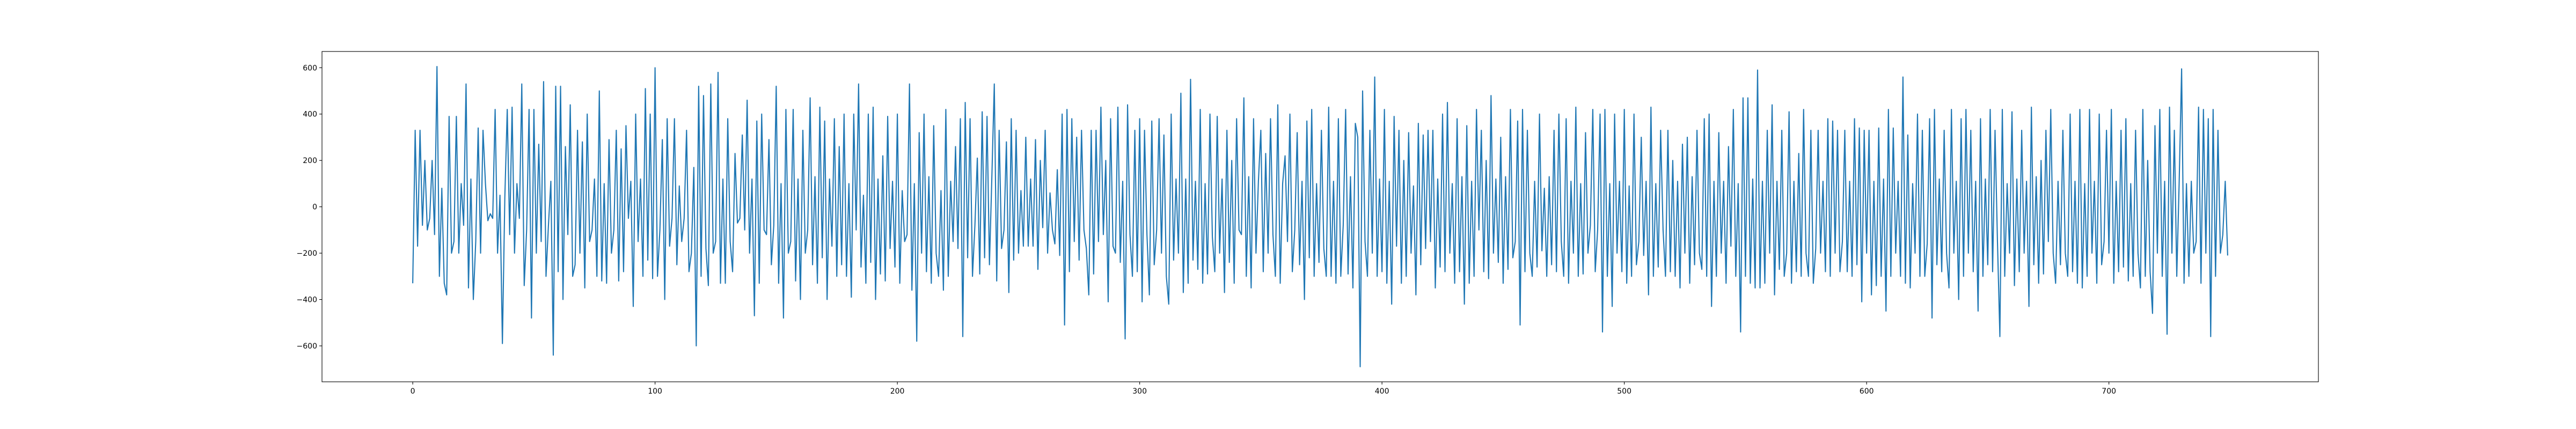  Describe the element at coordinates (1382, 391) in the screenshot. I see `x-tick-label: 400` at that location.